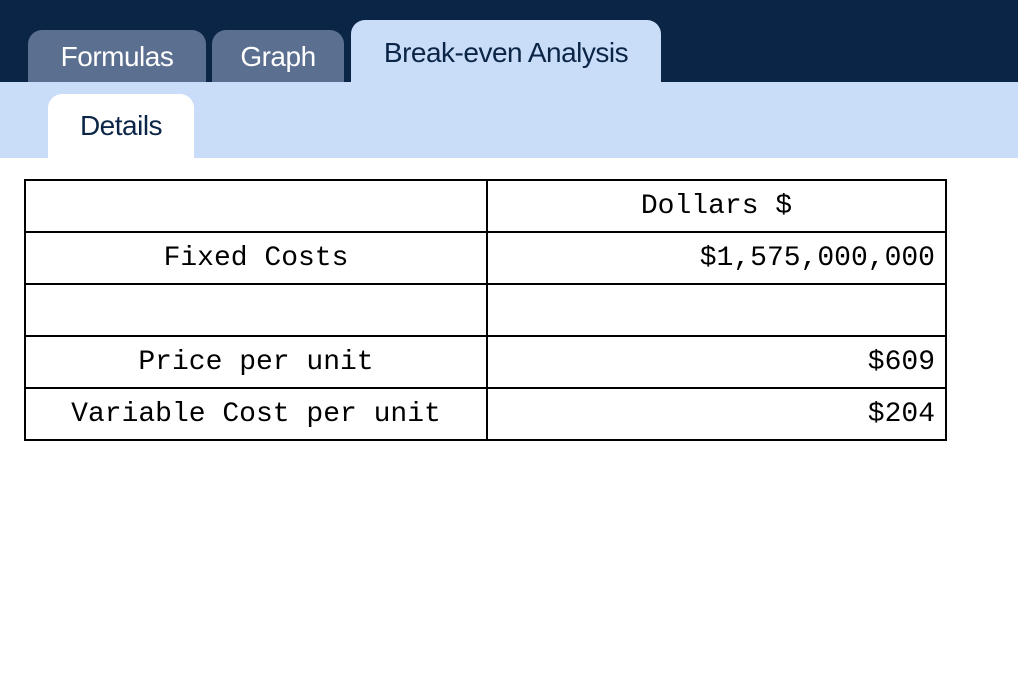 The height and width of the screenshot is (678, 1018). I want to click on label-cell, so click(256, 310).